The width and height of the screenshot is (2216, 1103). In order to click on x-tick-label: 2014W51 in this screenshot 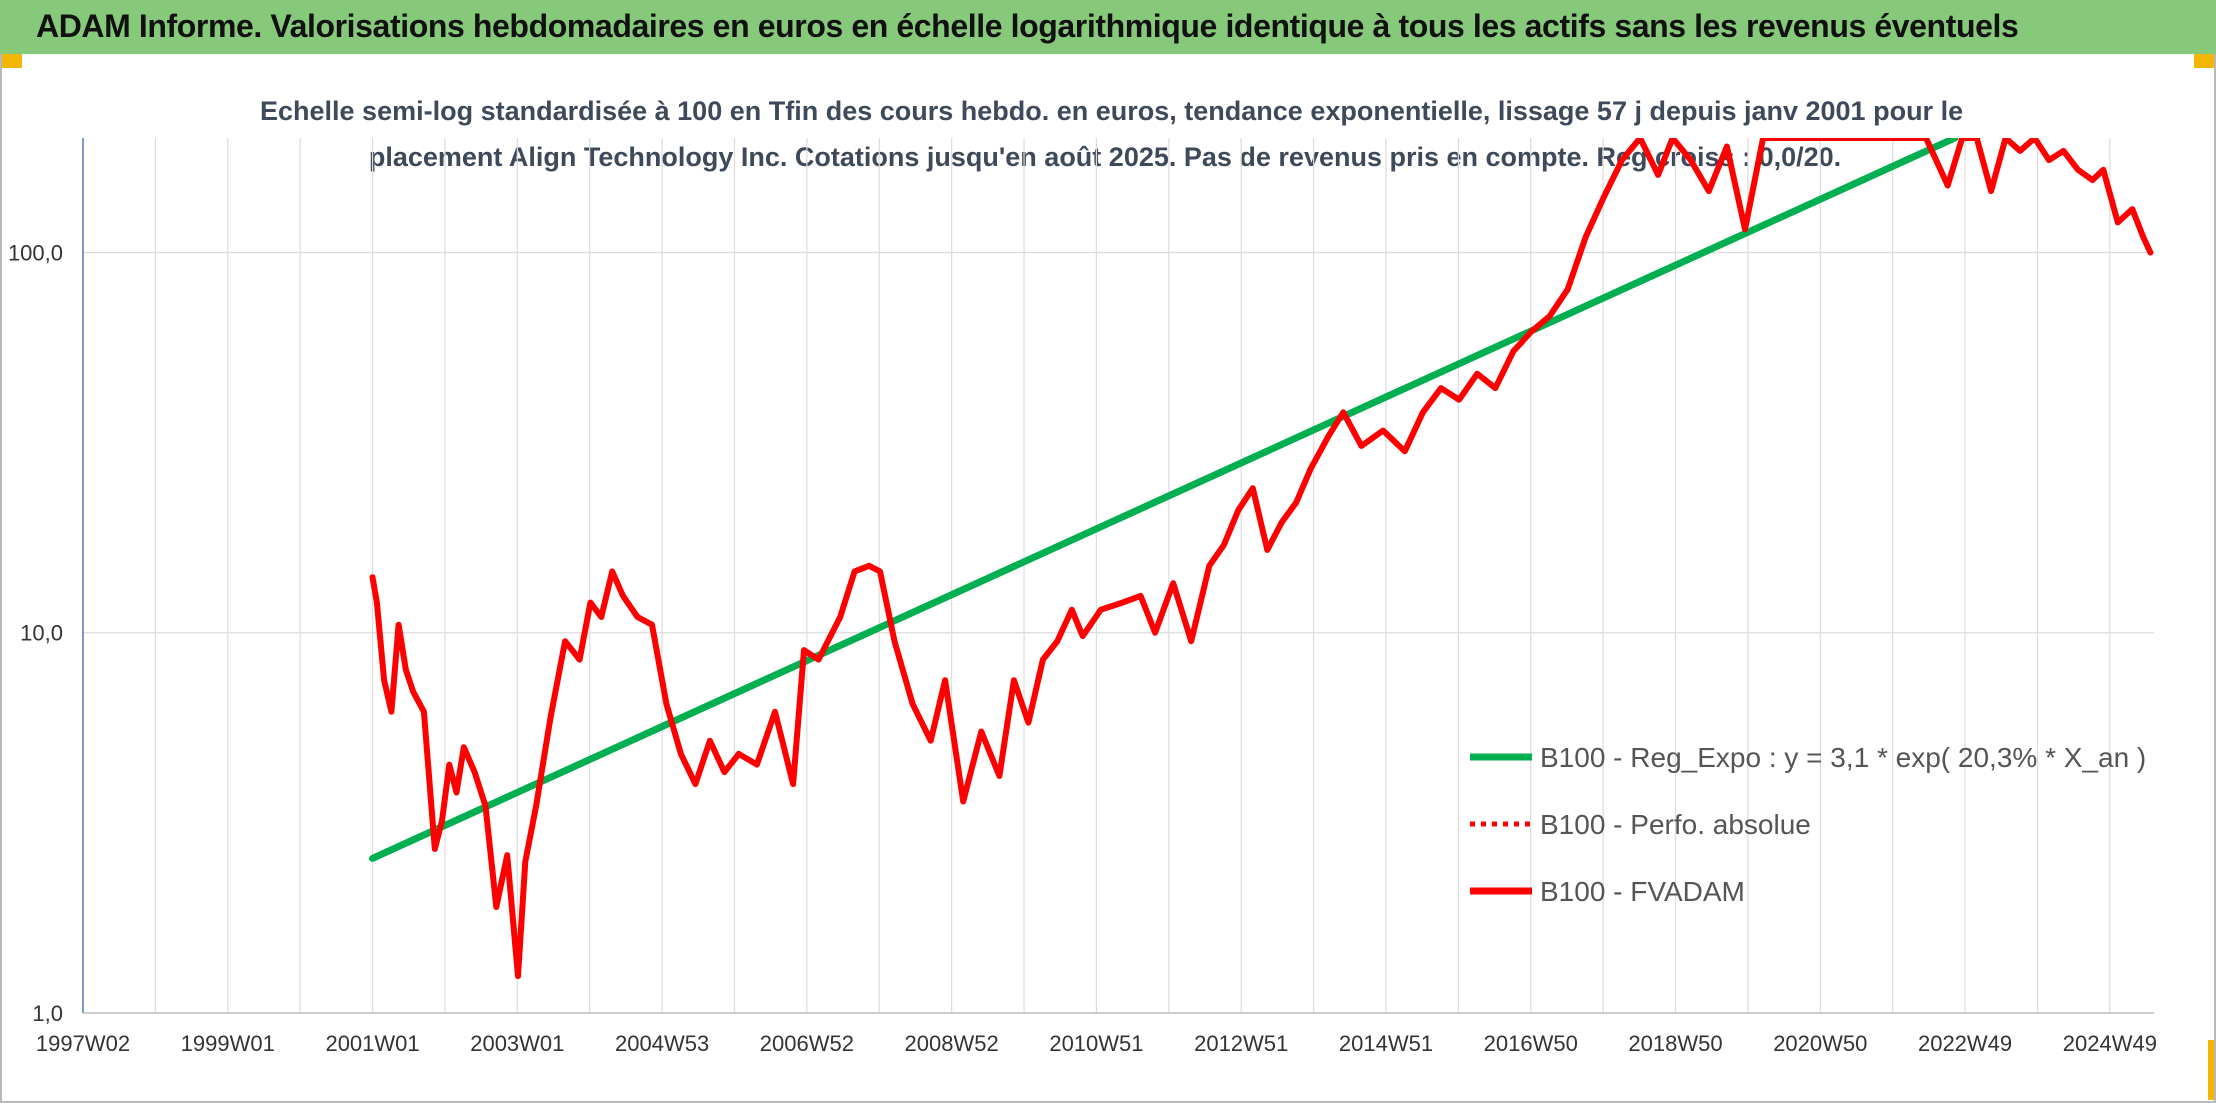, I will do `click(1386, 1043)`.